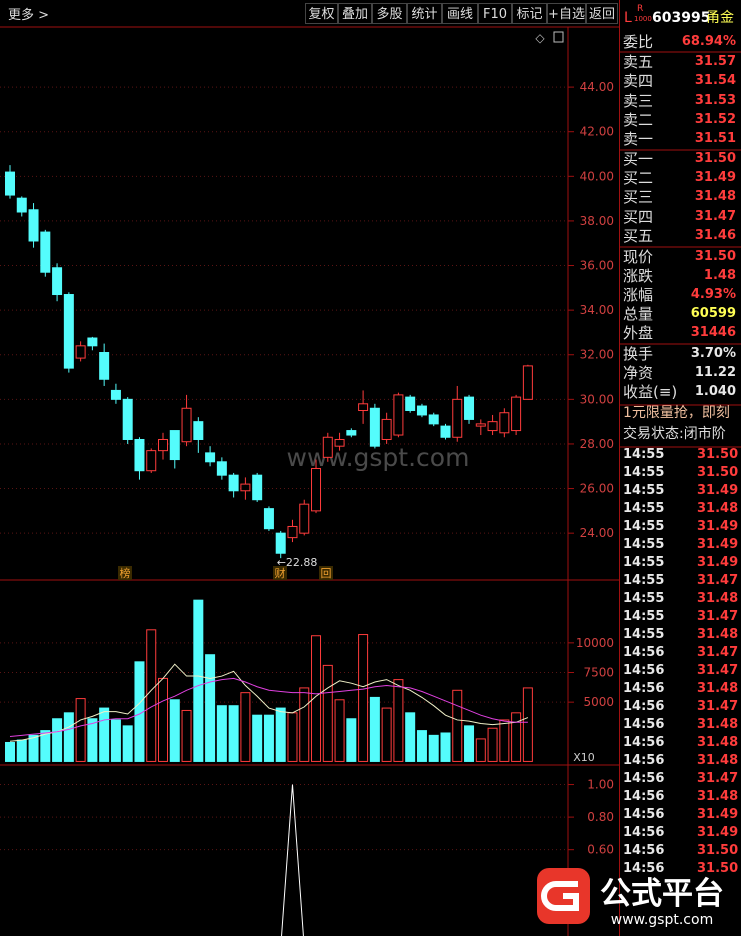 The height and width of the screenshot is (936, 741). Describe the element at coordinates (638, 101) in the screenshot. I see `quote-label: 卖三` at that location.